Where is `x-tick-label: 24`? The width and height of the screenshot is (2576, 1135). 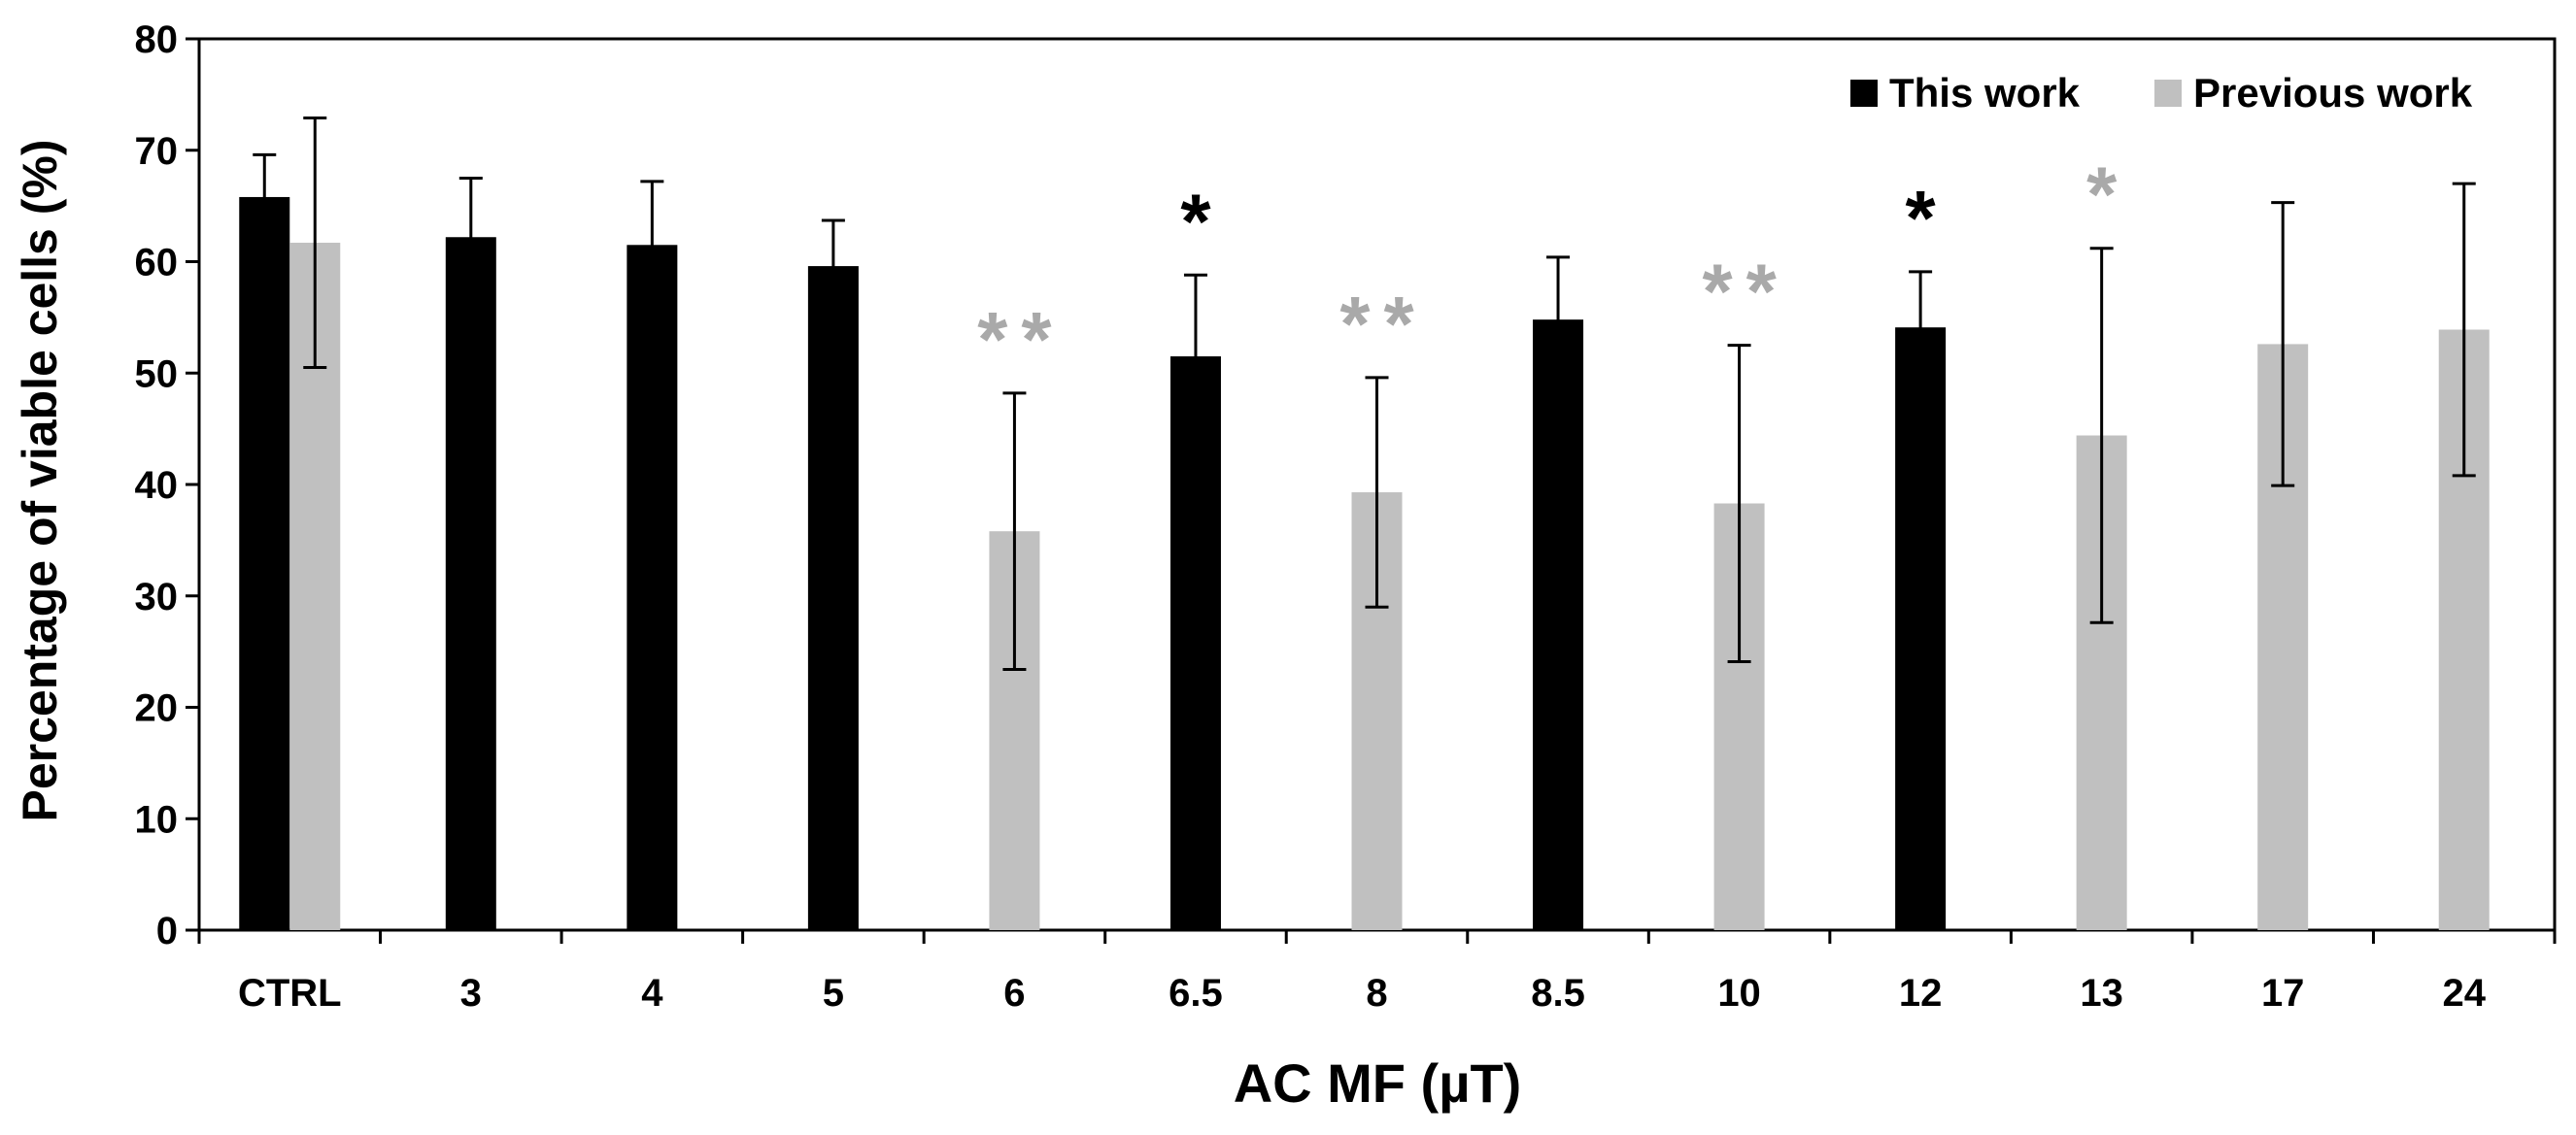 x-tick-label: 24 is located at coordinates (2464, 993).